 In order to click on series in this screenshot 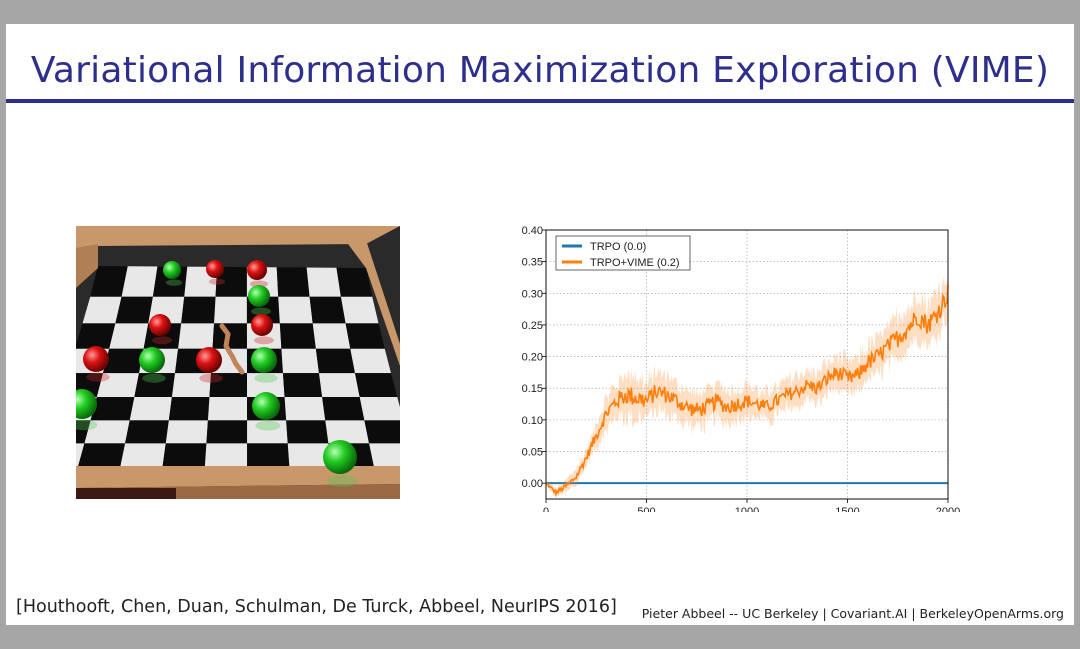, I will do `click(747, 381)`.